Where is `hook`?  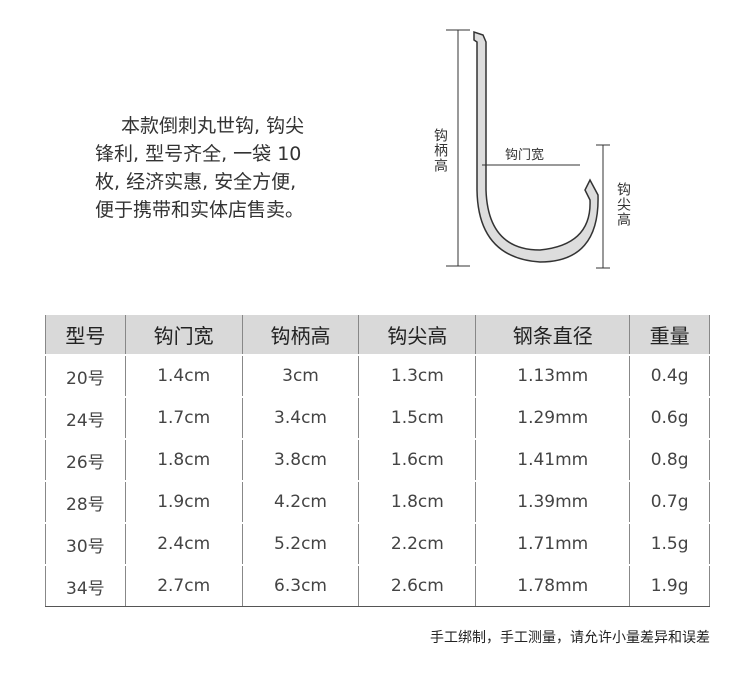
hook is located at coordinates (536, 146).